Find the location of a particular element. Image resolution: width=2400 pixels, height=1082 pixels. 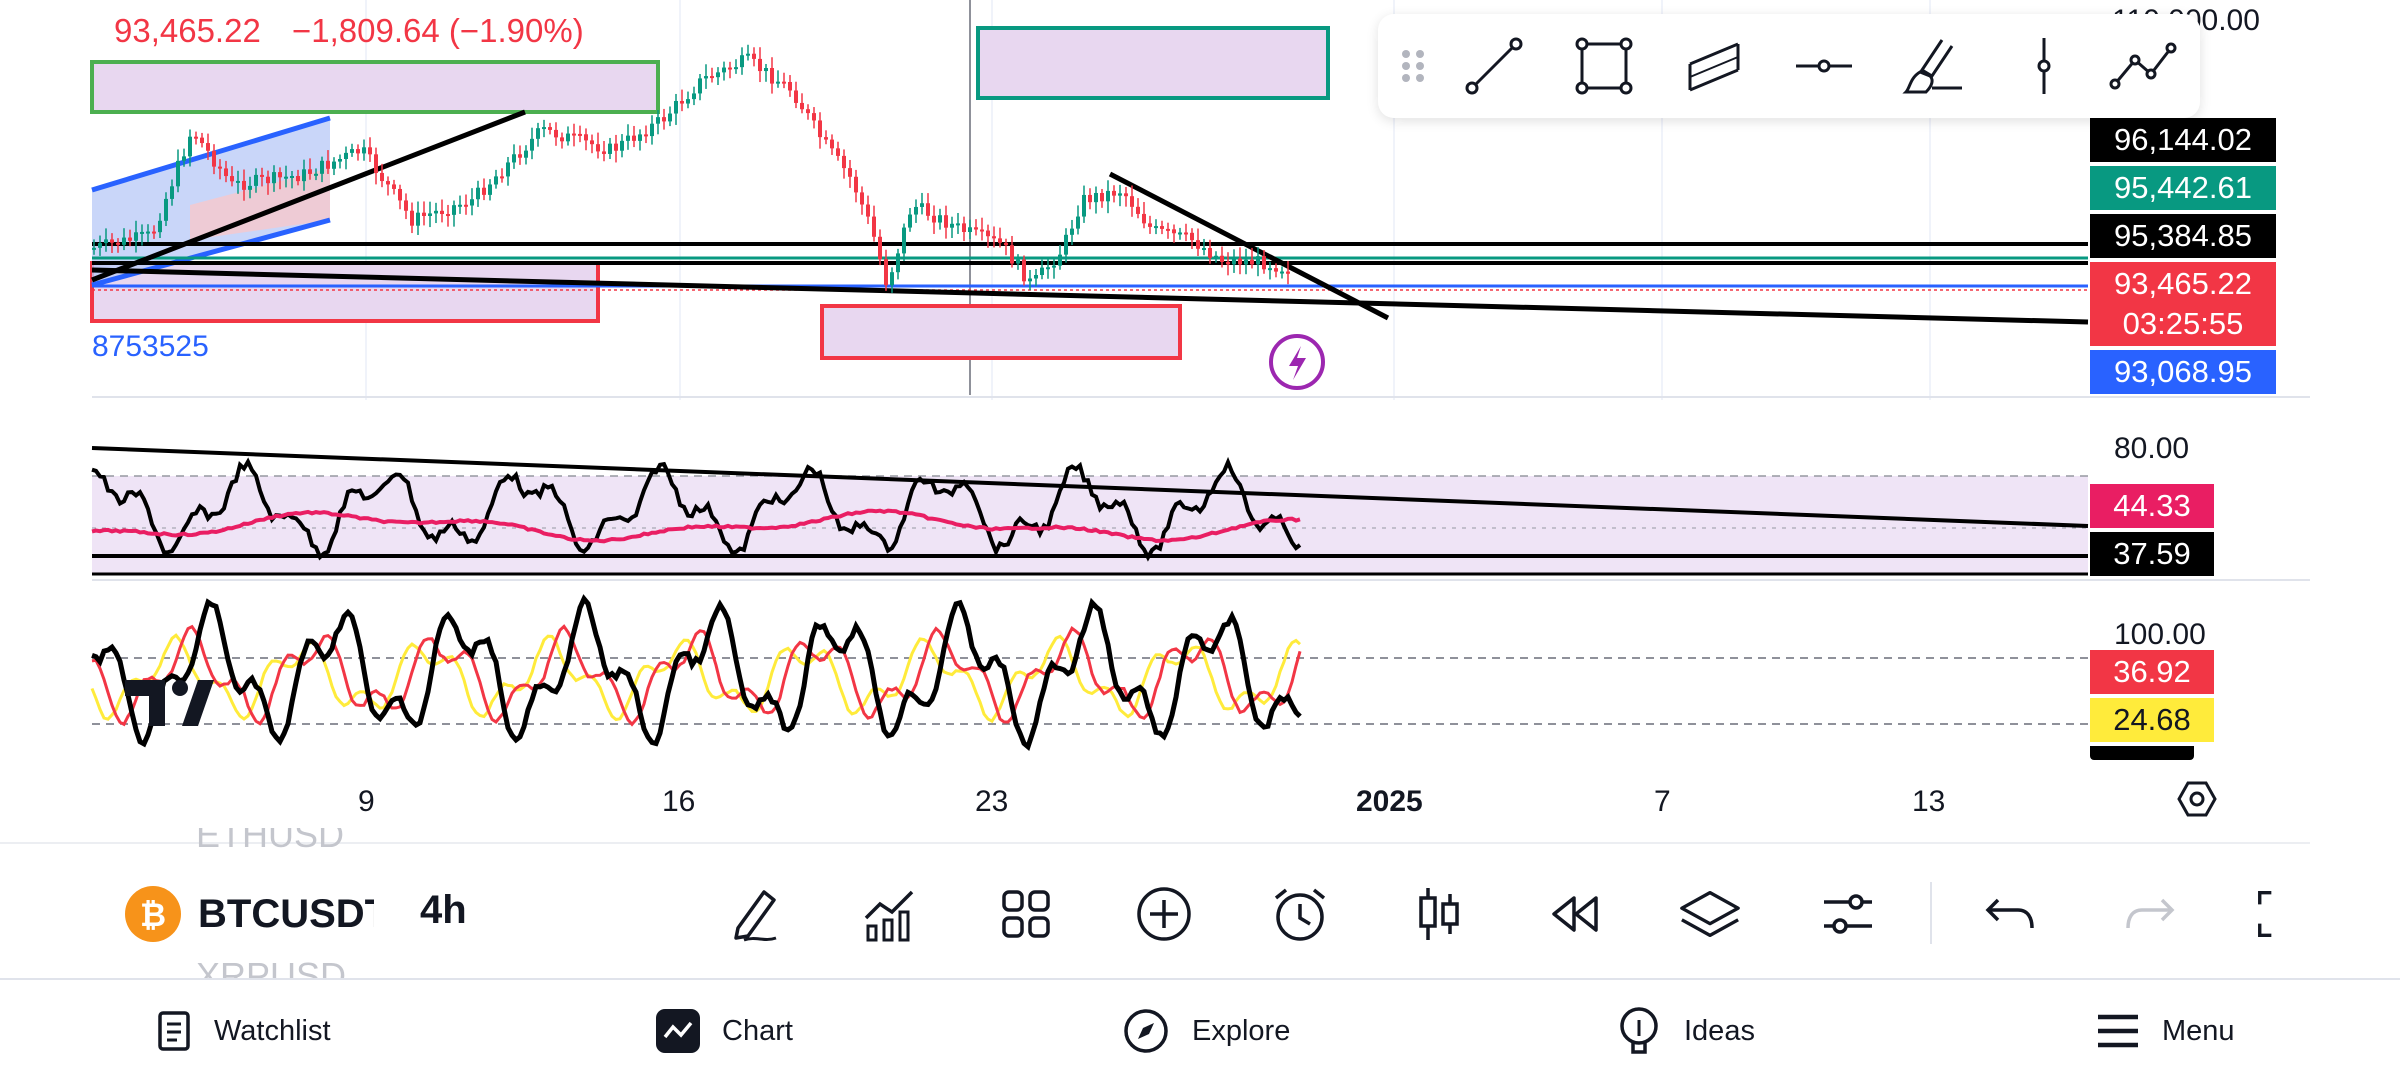

x-axis-label-2025: 2025 is located at coordinates (1389, 801).